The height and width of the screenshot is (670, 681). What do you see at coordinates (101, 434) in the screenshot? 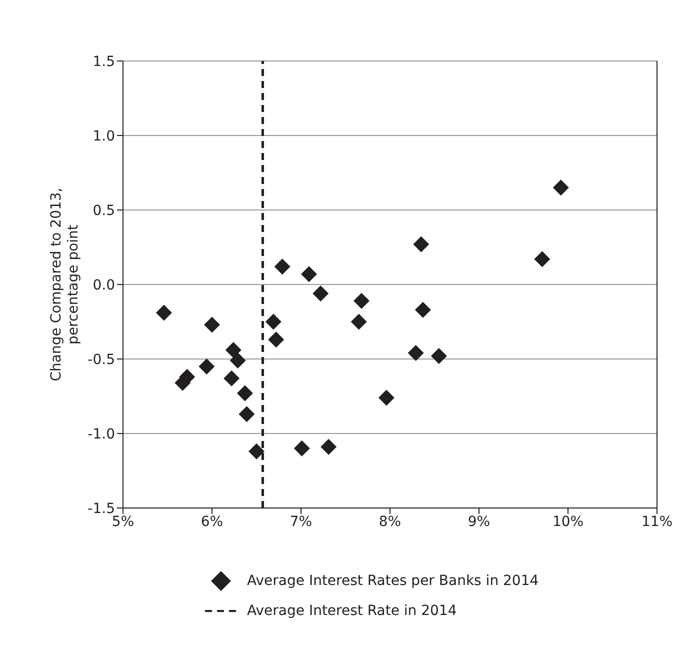
I see `y-tick-label: -1.0` at bounding box center [101, 434].